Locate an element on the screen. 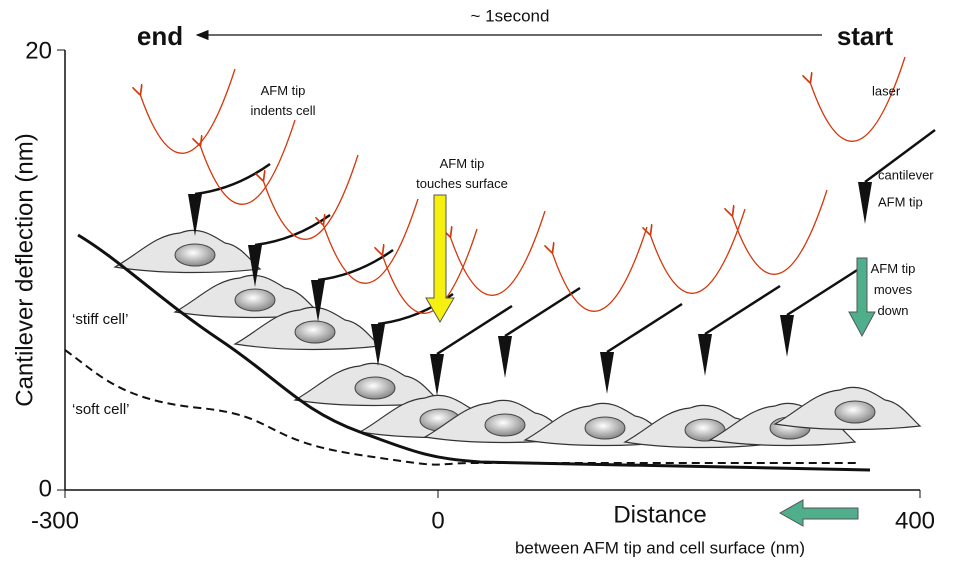  x-tick-label: -300 is located at coordinates (55, 520).